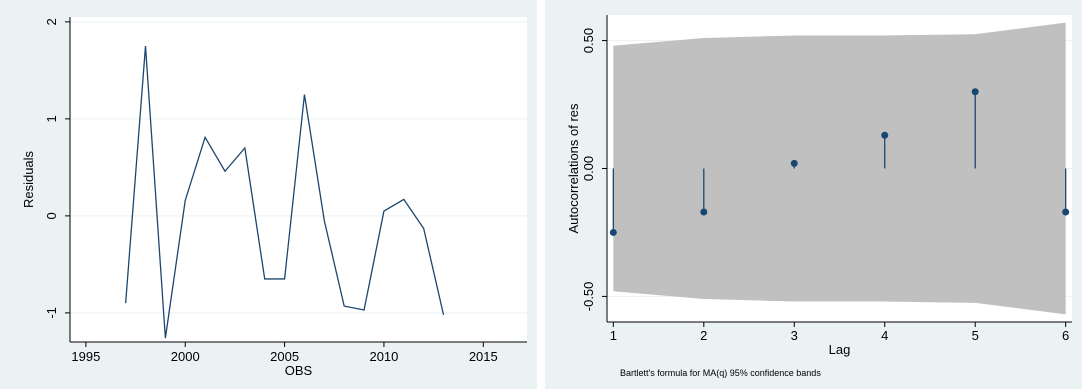 This screenshot has height=389, width=1082. Describe the element at coordinates (840, 349) in the screenshot. I see `x-axis-label: Lag` at that location.